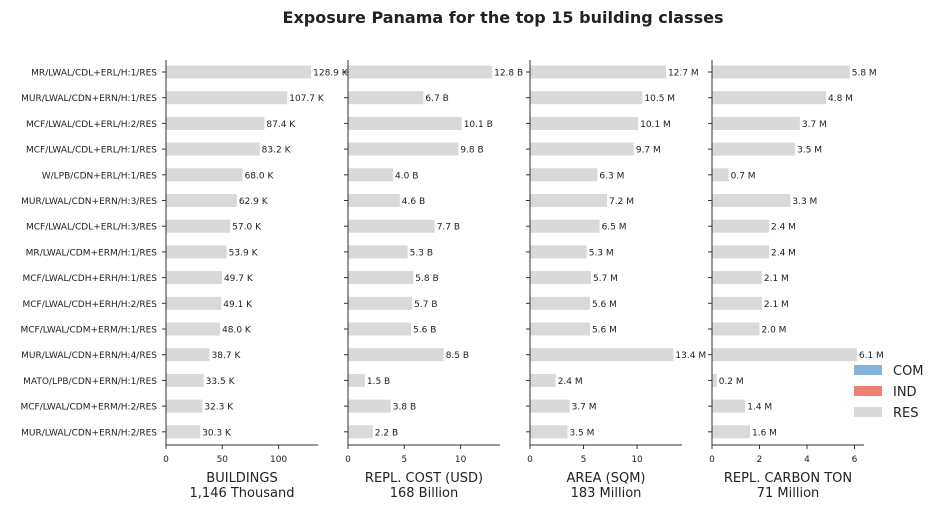 This screenshot has width=941, height=510. What do you see at coordinates (278, 460) in the screenshot?
I see `x-tick-label: 100` at bounding box center [278, 460].